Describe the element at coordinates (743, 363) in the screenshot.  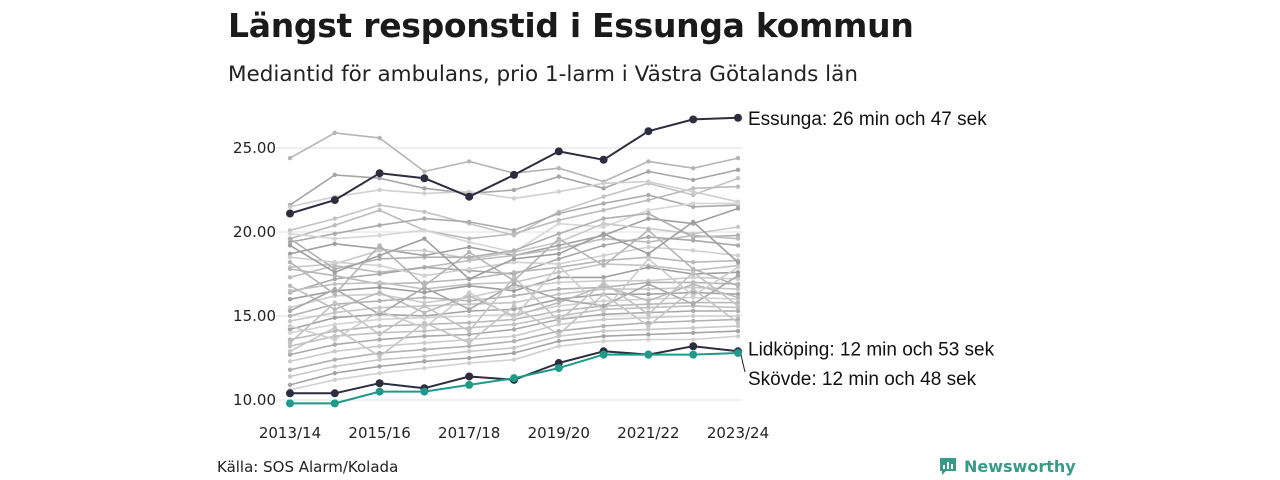
I see `annotation-leader` at that location.